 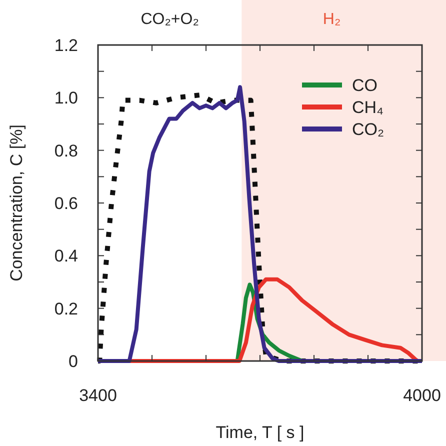 I want to click on legend-label: CO, so click(x=365, y=85).